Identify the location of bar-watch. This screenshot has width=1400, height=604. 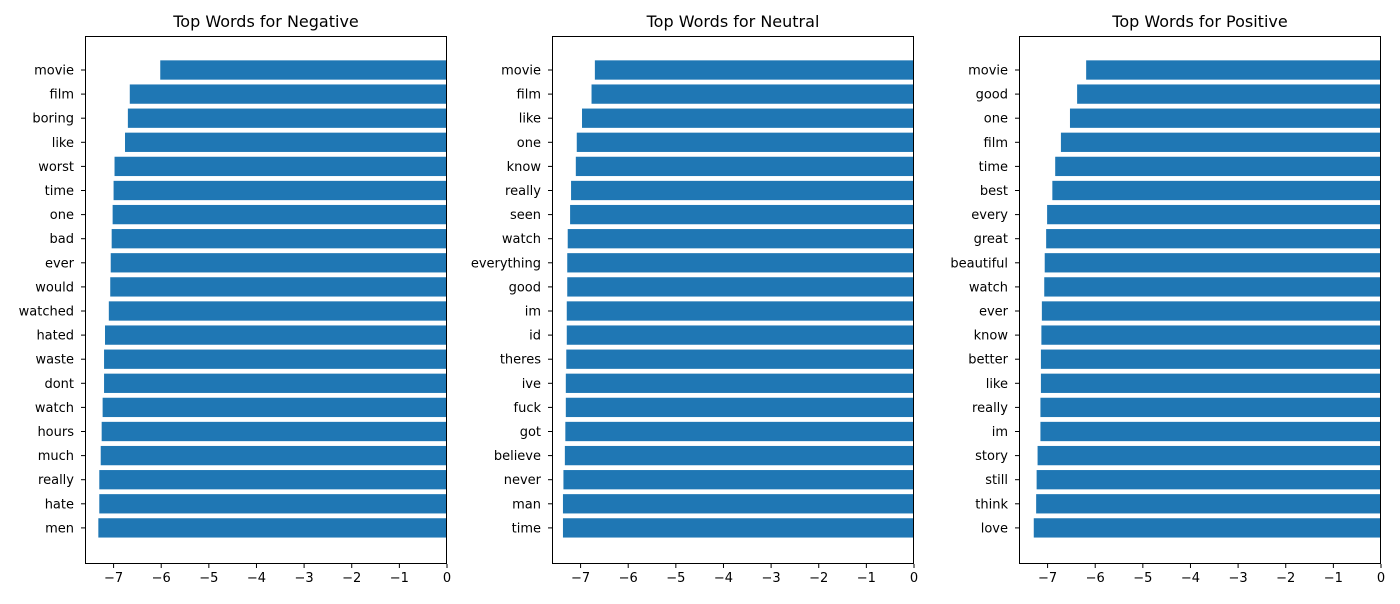
(274, 407).